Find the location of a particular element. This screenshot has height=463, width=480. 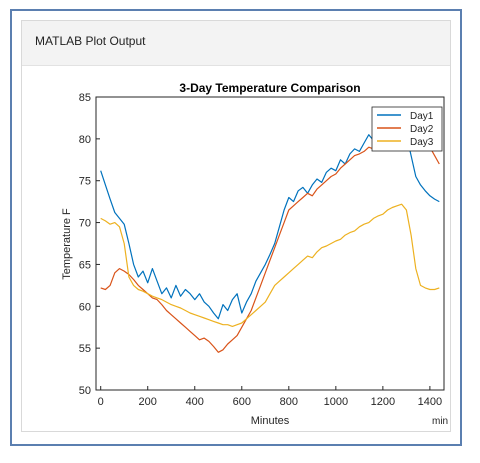

x-axis-unit: min is located at coordinates (440, 421).